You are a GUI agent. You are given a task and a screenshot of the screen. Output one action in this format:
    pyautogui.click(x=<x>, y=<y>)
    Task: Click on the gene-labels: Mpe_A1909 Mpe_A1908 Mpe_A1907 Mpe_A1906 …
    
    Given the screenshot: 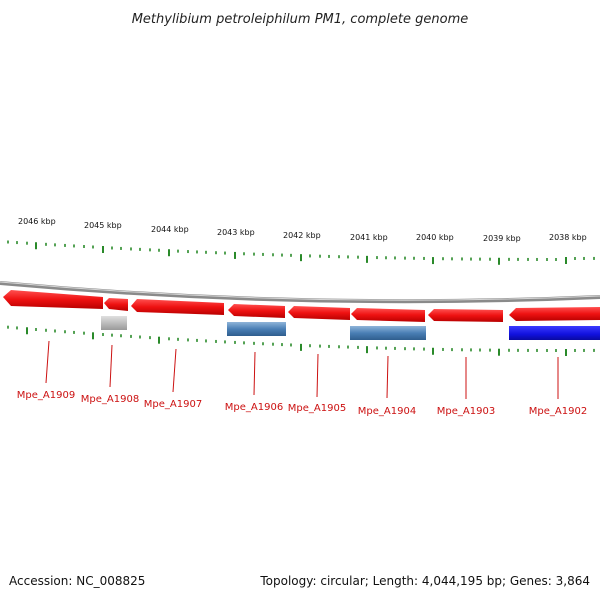 What is the action you would take?
    pyautogui.click(x=302, y=403)
    